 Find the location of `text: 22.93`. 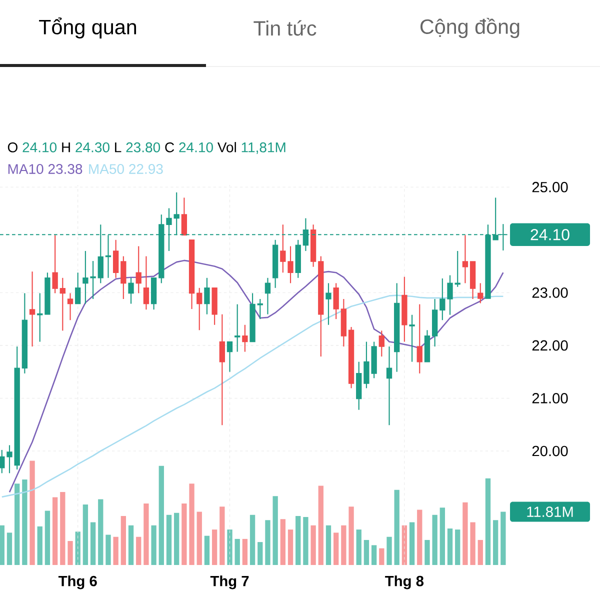

text: 22.93 is located at coordinates (146, 169).